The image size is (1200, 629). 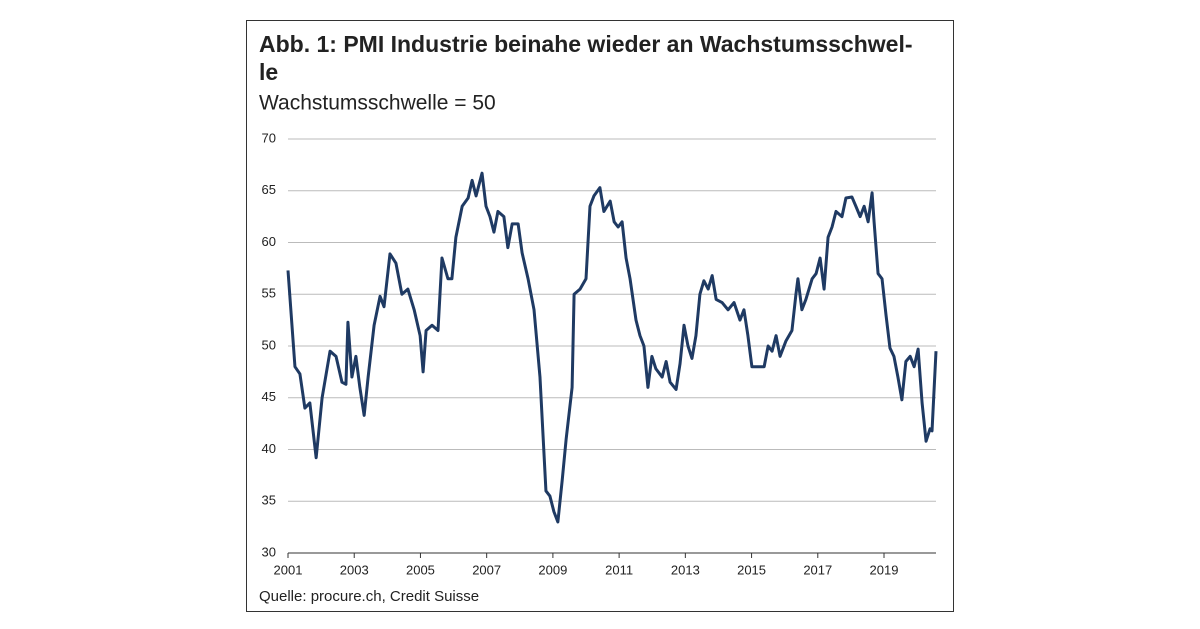 What do you see at coordinates (486, 569) in the screenshot?
I see `x-tick-label: 2007` at bounding box center [486, 569].